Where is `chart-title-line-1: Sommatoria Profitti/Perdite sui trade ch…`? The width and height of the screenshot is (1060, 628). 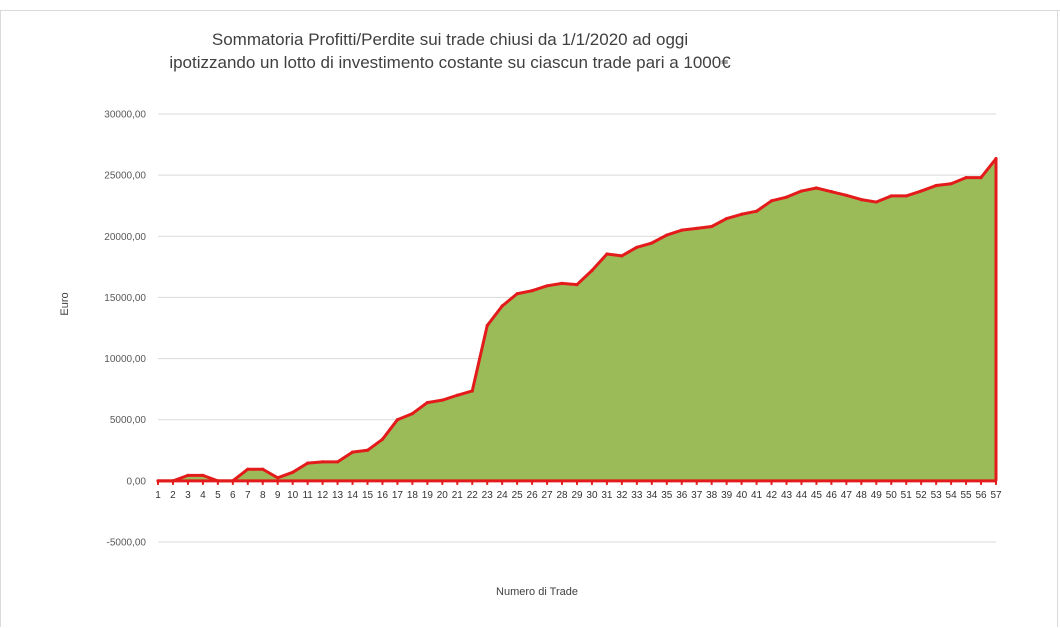
chart-title-line-1: Sommatoria Profitti/Perdite sui trade ch… is located at coordinates (450, 39).